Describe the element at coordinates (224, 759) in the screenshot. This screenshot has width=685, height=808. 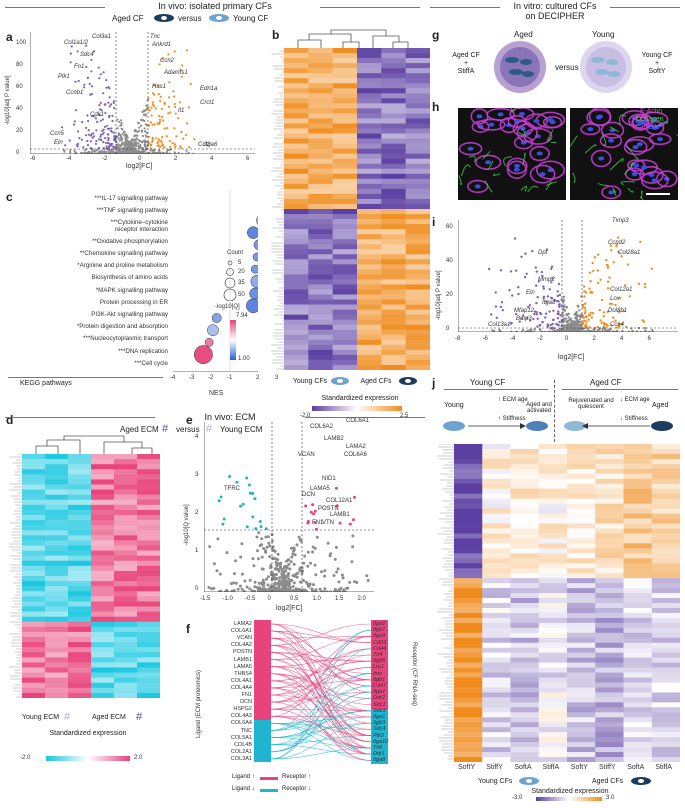
I see `ligand-label: COL3A1` at that location.